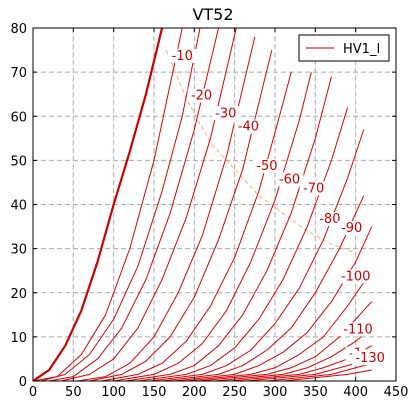 The height and width of the screenshot is (404, 414). What do you see at coordinates (18, 294) in the screenshot?
I see `y-tick-label: 20` at bounding box center [18, 294].